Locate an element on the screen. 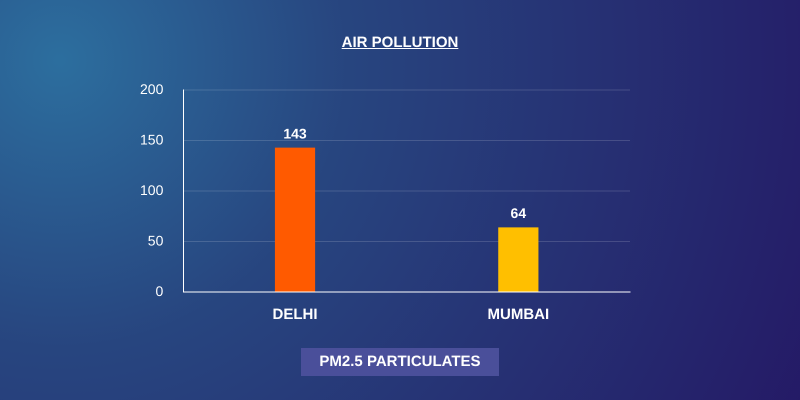 This screenshot has height=400, width=800. data-label: 64 is located at coordinates (518, 213).